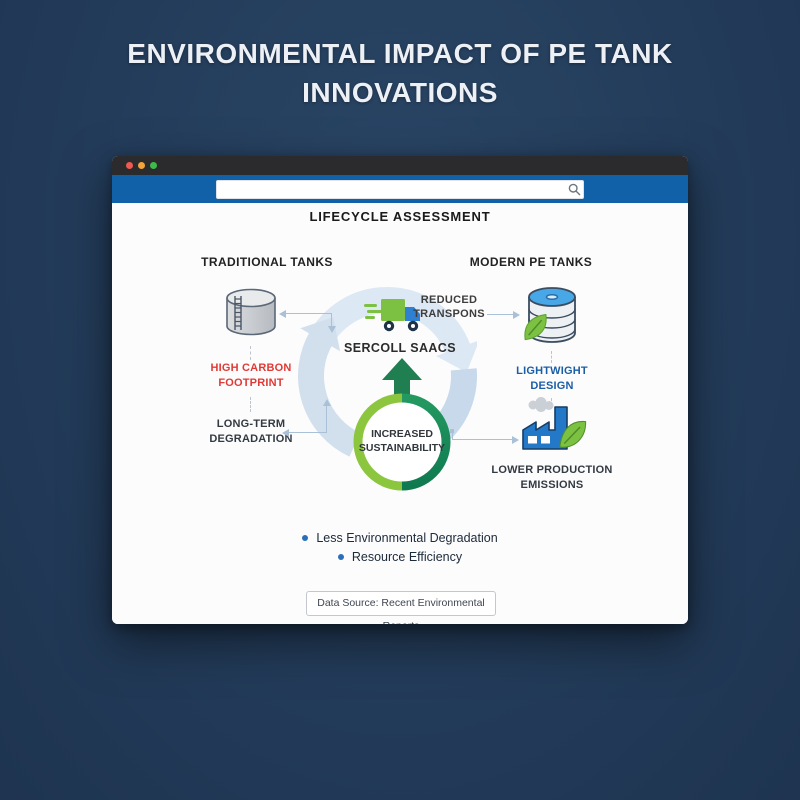 Image resolution: width=800 pixels, height=800 pixels. I want to click on right-column-title: MODERN PE TANKS, so click(531, 262).